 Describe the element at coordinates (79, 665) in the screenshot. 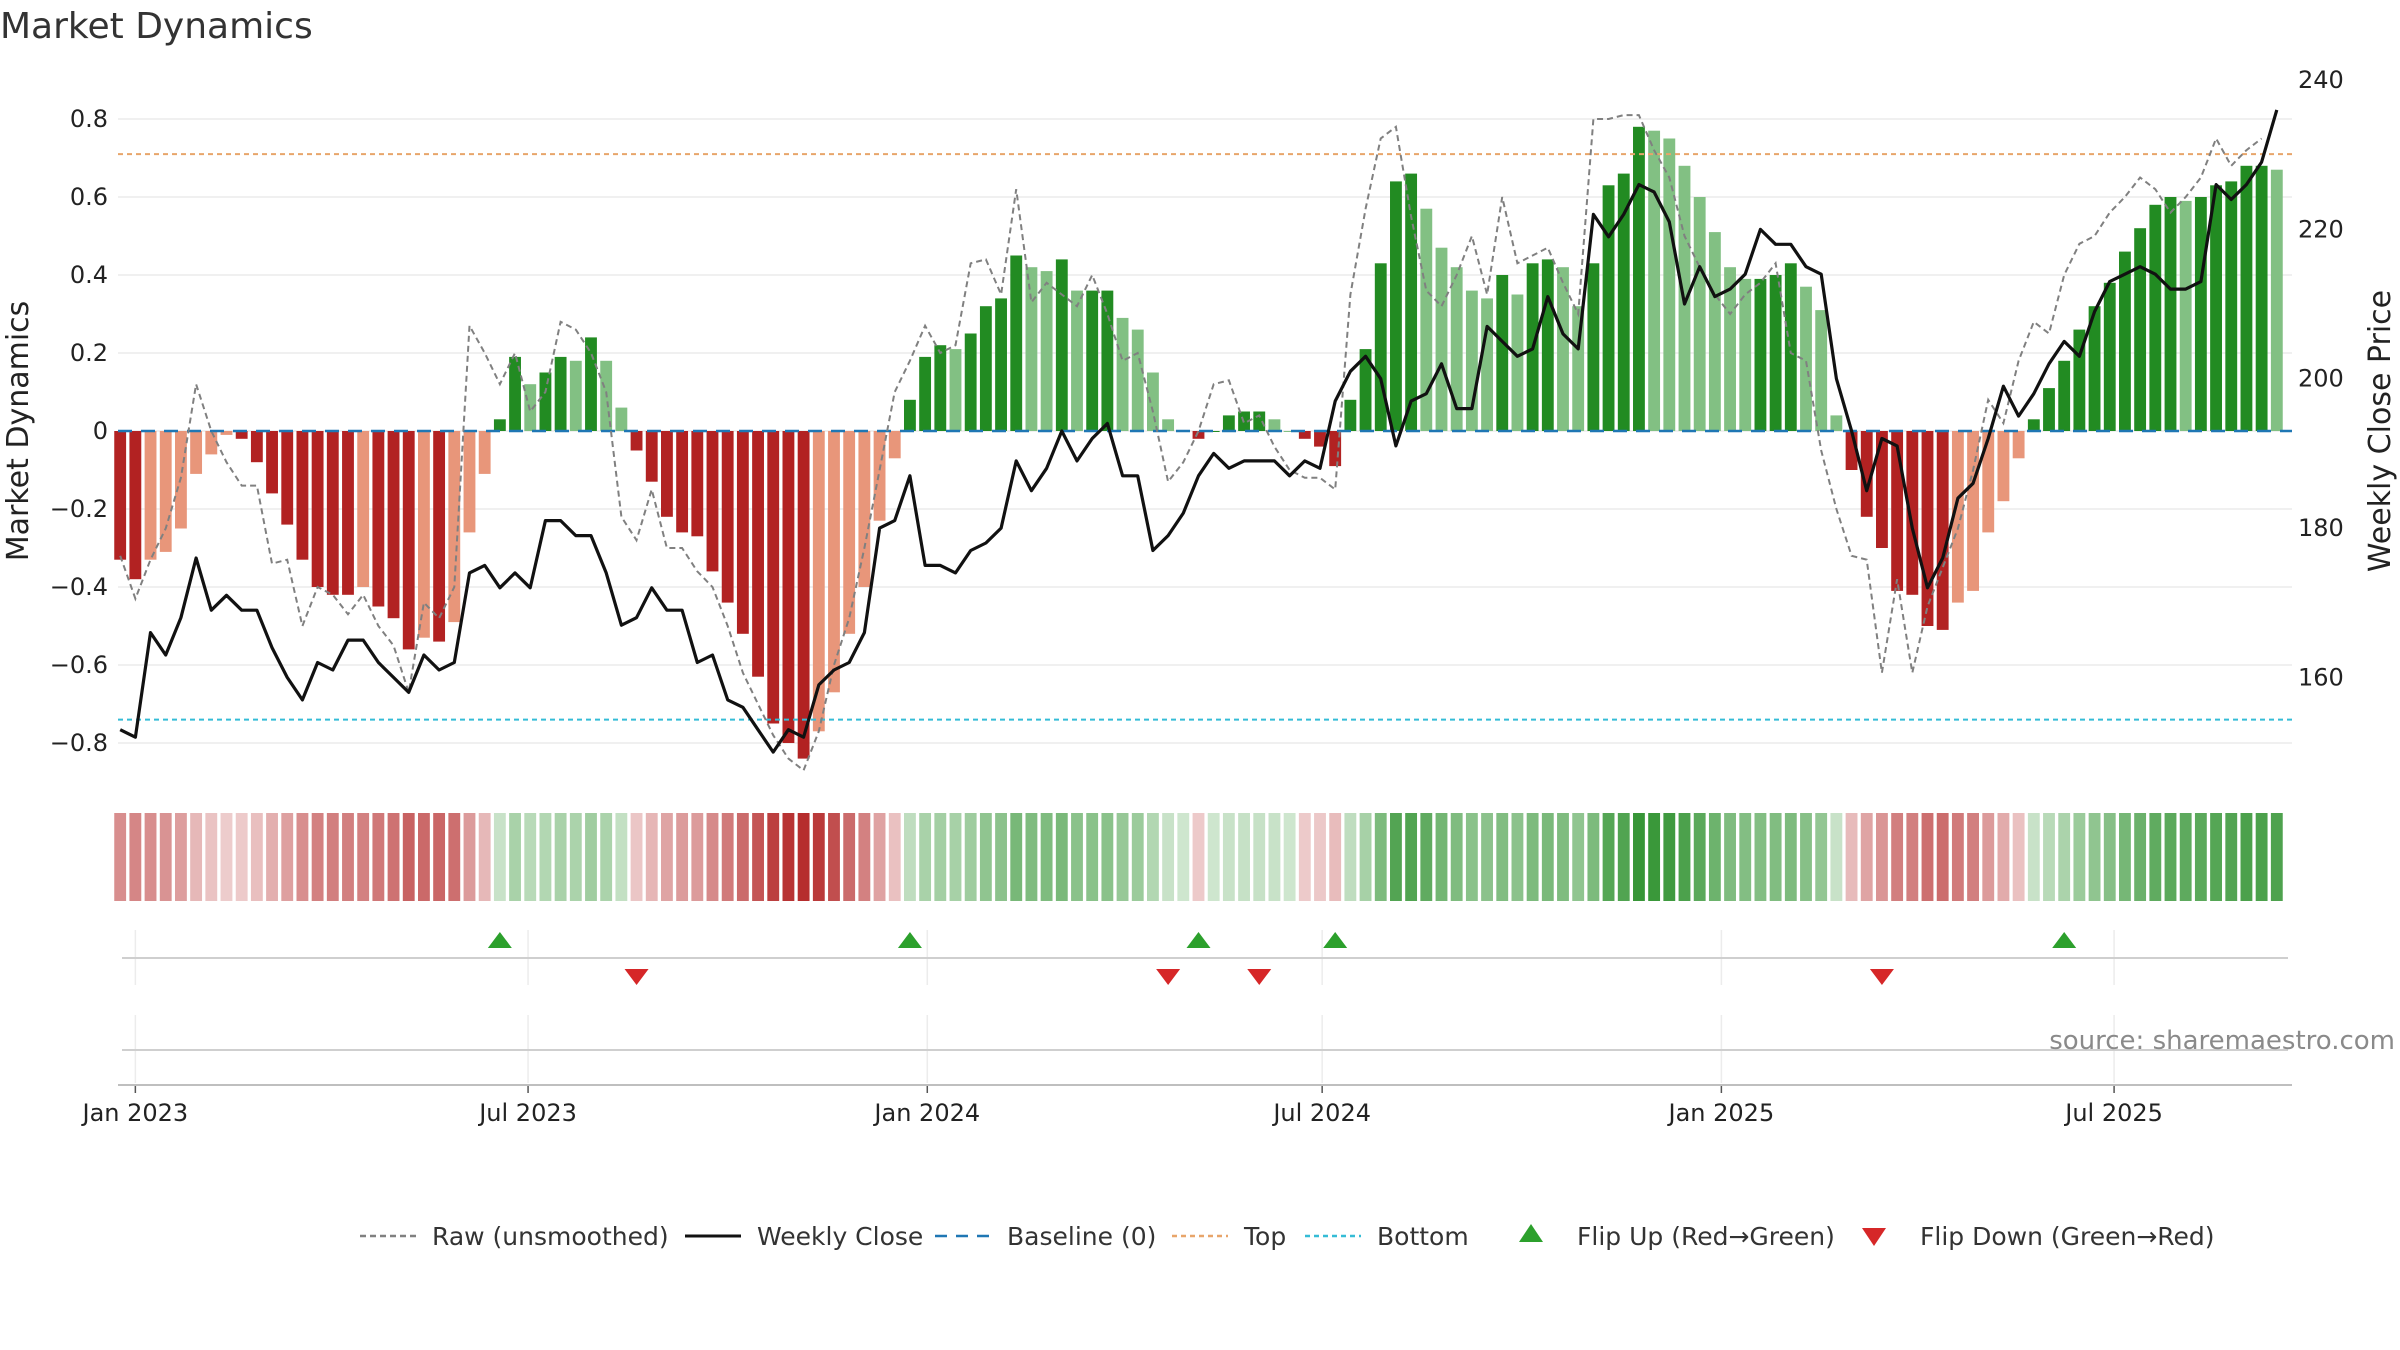

I see `left-tick-label: −0.6` at that location.